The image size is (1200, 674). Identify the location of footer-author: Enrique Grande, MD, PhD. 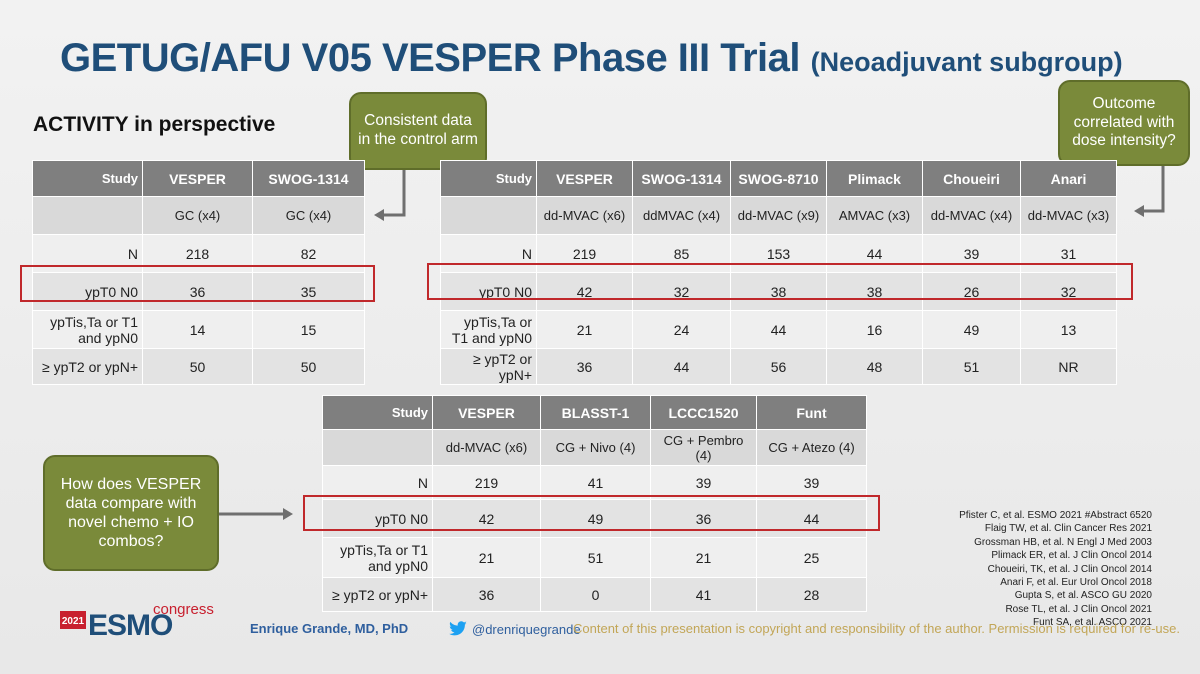
(329, 628).